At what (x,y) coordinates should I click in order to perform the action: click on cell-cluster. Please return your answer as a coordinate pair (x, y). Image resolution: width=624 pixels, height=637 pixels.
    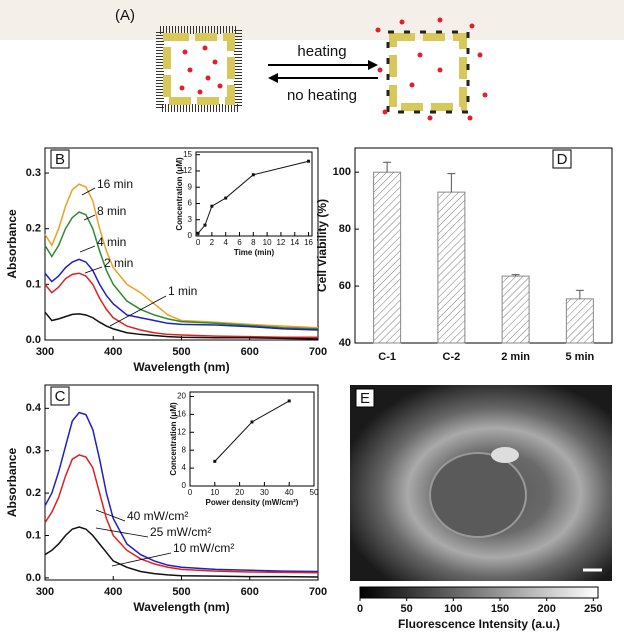
    Looking at the image, I should click on (478, 495).